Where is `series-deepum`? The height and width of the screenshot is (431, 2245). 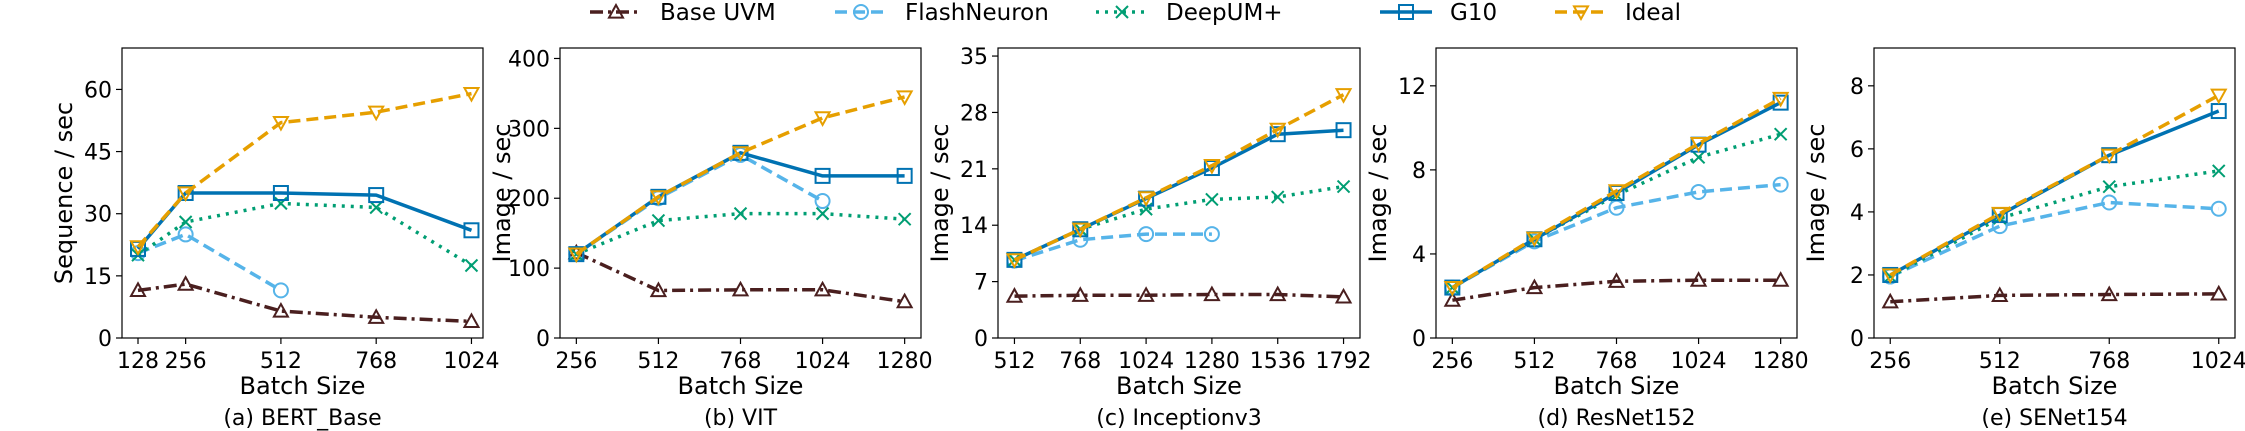 series-deepum is located at coordinates (1179, 223).